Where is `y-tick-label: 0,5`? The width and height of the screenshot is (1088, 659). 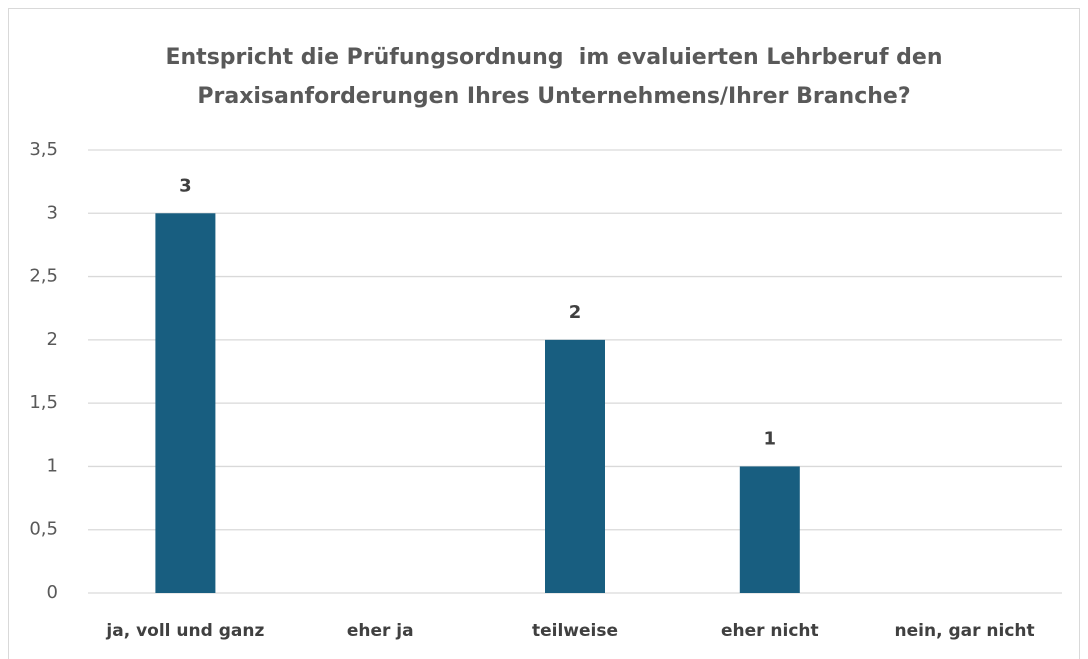 y-tick-label: 0,5 is located at coordinates (43, 529).